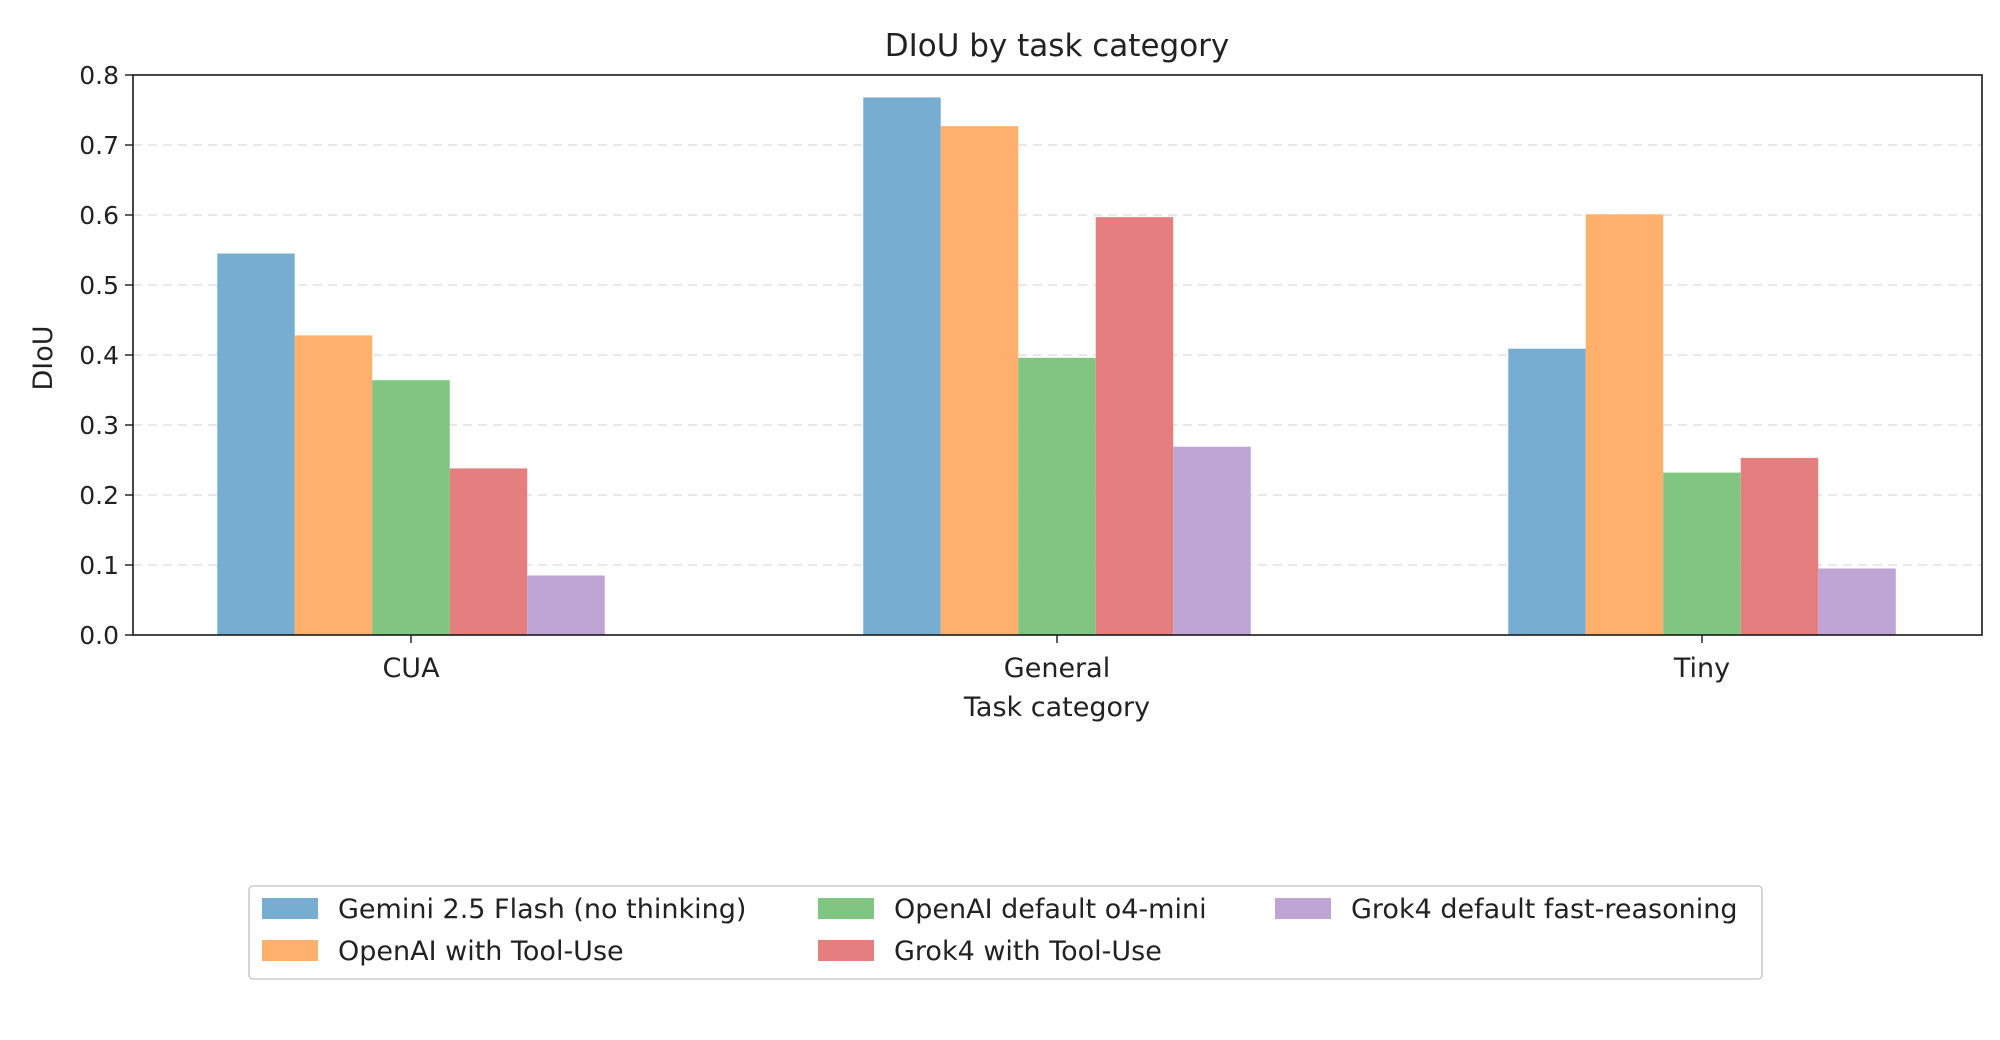  I want to click on legend-label: Gemini 2.5 Flash (no thinking), so click(542, 909).